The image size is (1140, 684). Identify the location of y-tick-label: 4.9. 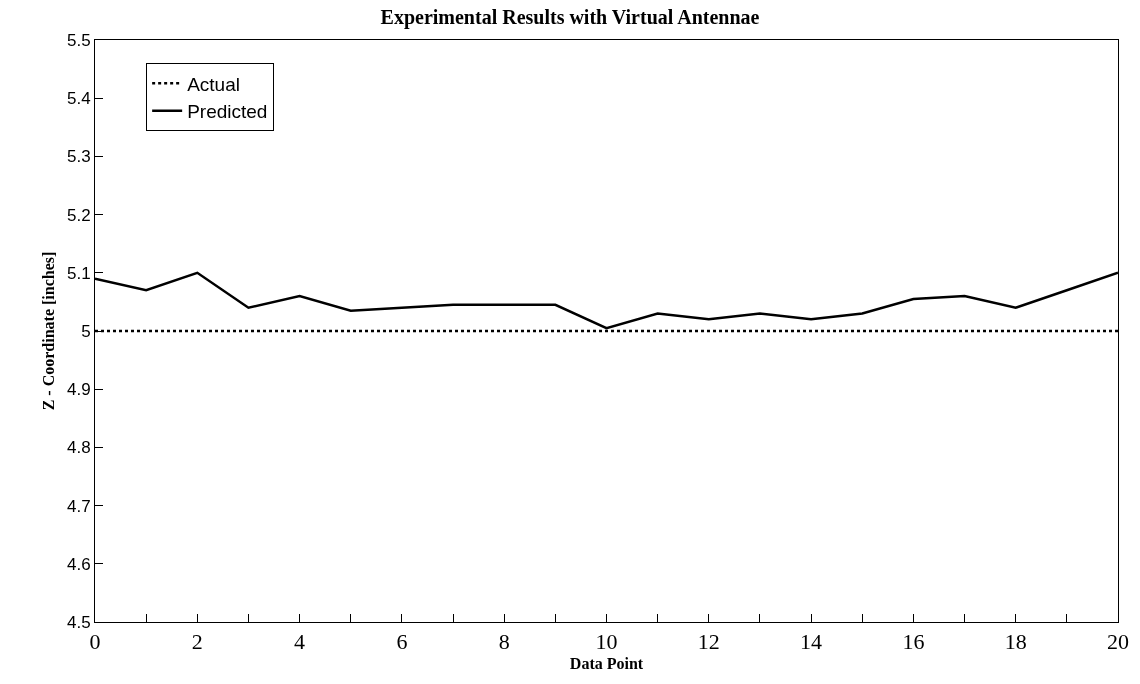
(78, 390).